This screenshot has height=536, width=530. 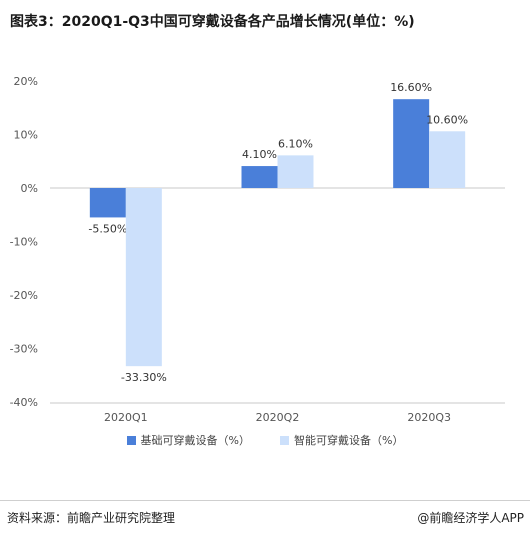 What do you see at coordinates (411, 87) in the screenshot?
I see `data-label: 16.60%` at bounding box center [411, 87].